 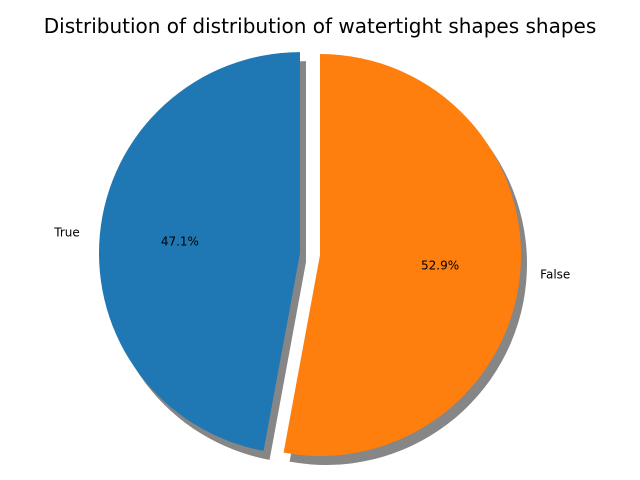 What do you see at coordinates (66, 233) in the screenshot?
I see `slice-label-true: True` at bounding box center [66, 233].